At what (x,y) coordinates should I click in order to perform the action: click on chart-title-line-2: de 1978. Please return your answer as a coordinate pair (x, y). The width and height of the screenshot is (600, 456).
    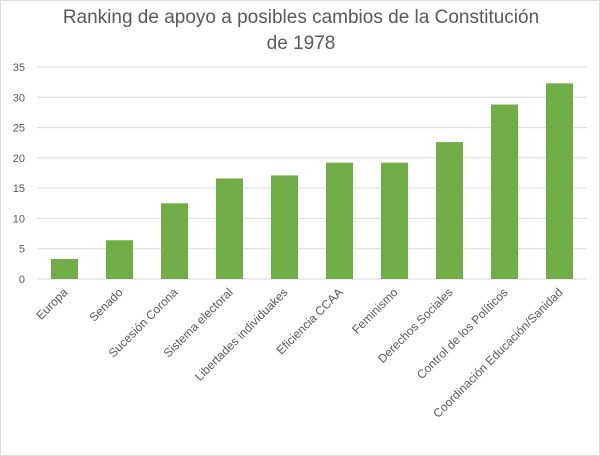
    Looking at the image, I should click on (301, 43).